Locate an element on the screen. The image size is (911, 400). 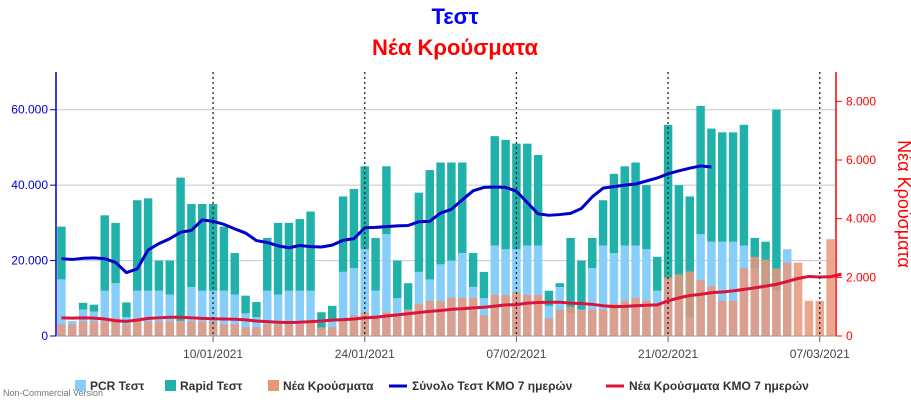
right-tick-label: 2.000 is located at coordinates (861, 277).